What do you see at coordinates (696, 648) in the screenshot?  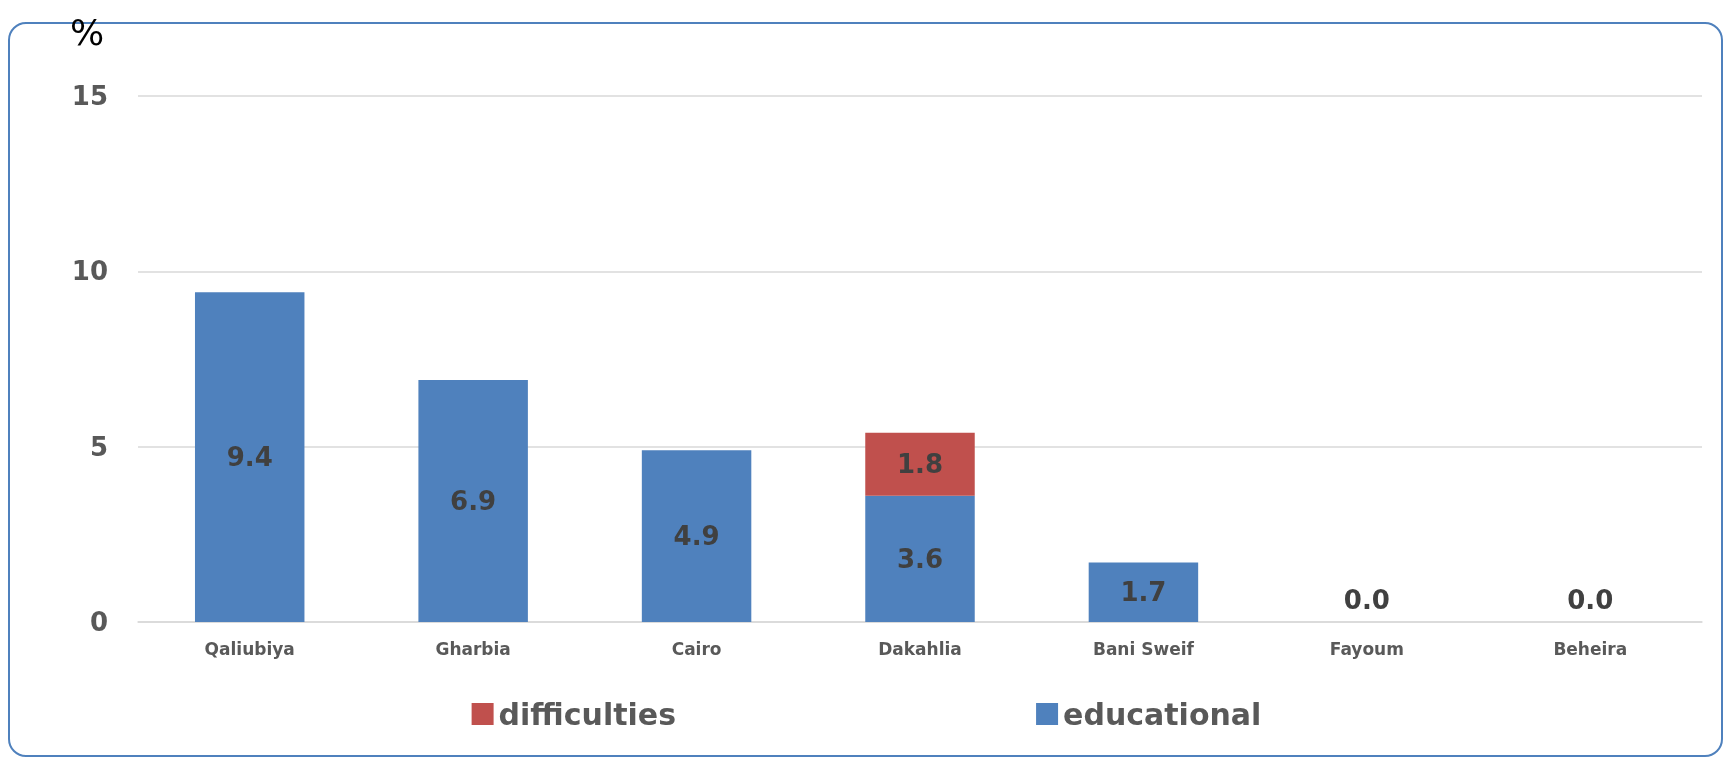 I see `x-tick-label: Cairo` at bounding box center [696, 648].